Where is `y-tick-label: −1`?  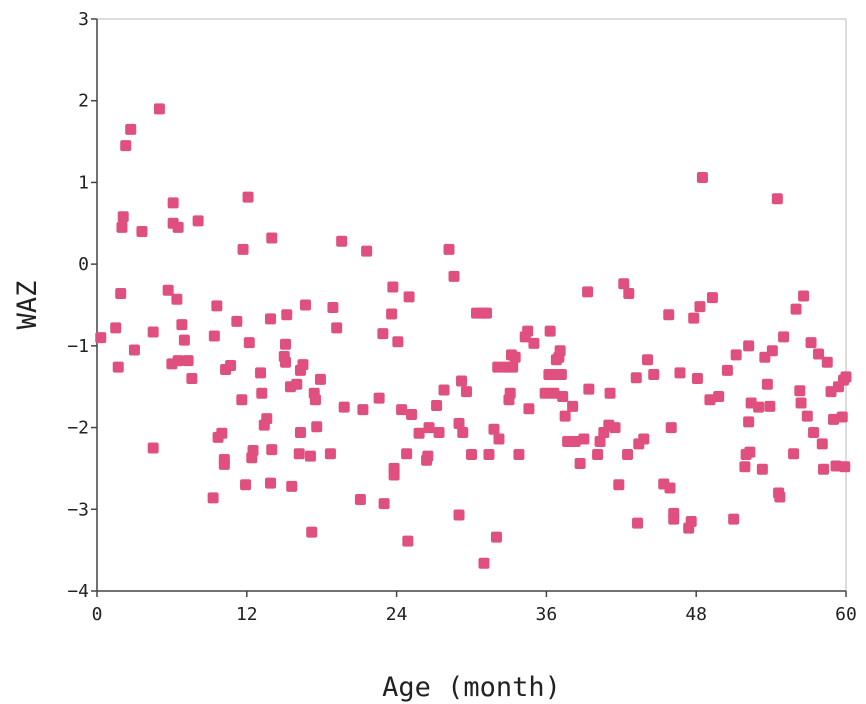 y-tick-label: −1 is located at coordinates (78, 346).